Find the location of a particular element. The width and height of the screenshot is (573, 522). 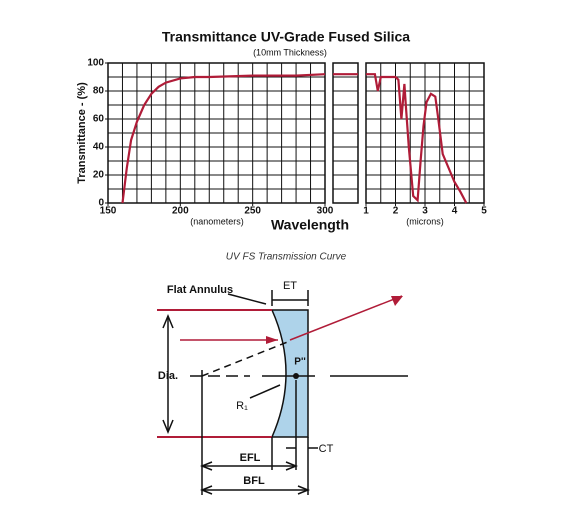

label: EFL is located at coordinates (250, 458).